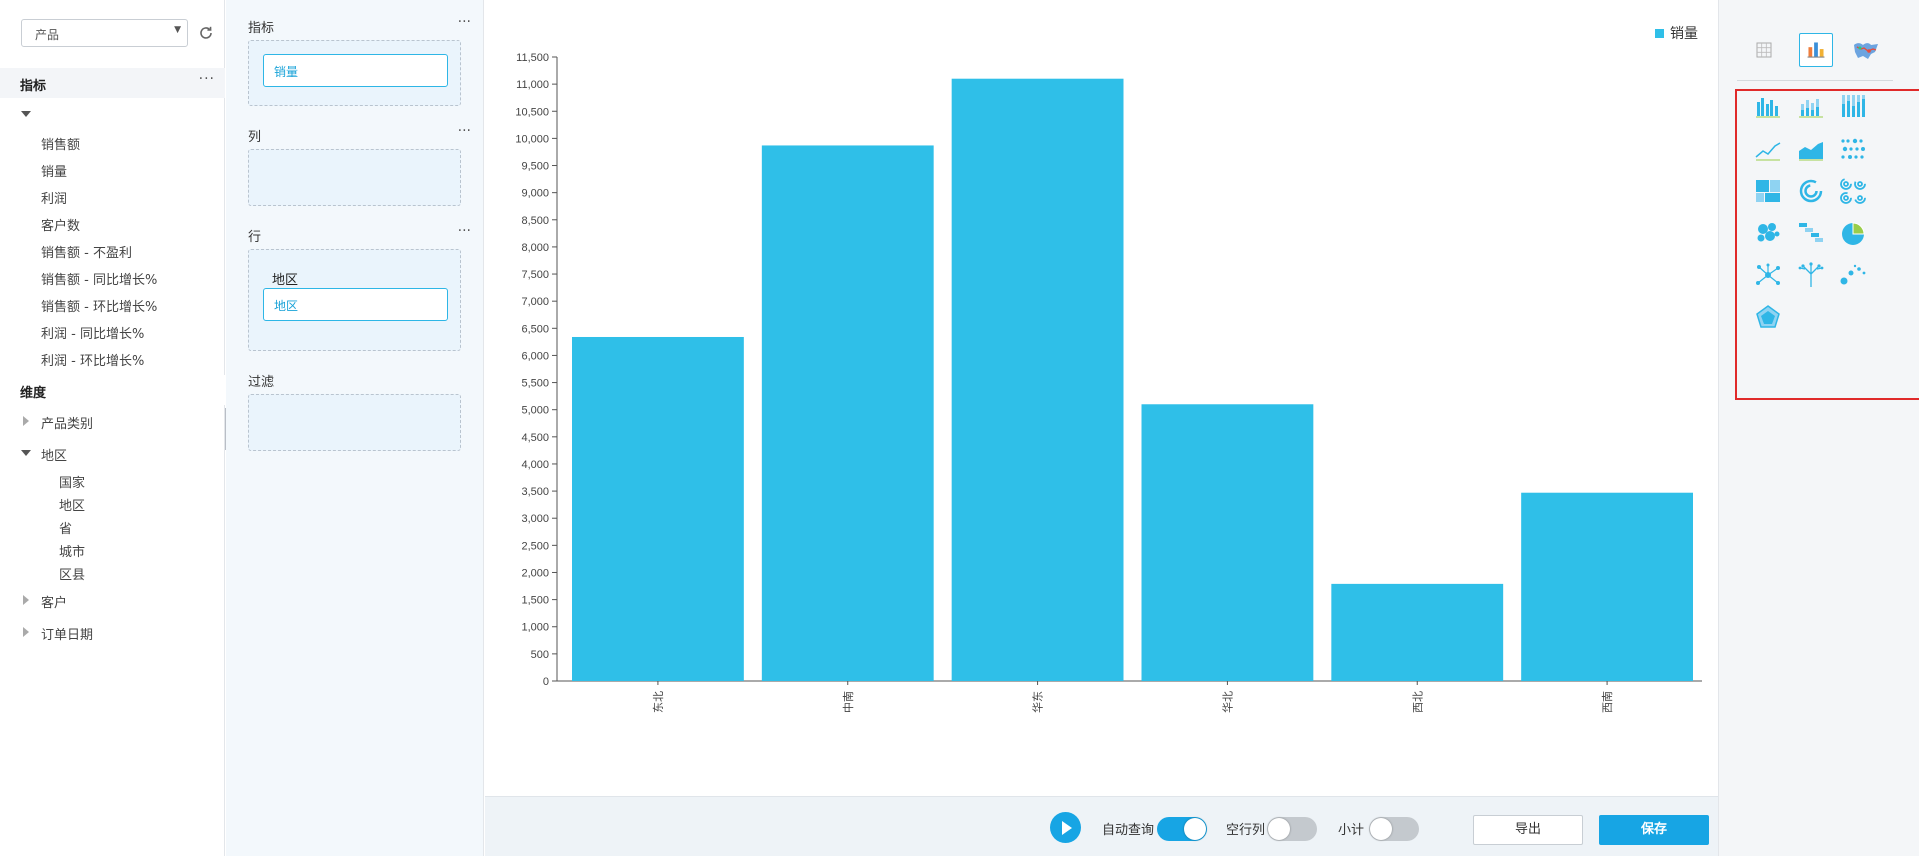 The height and width of the screenshot is (856, 1919). What do you see at coordinates (54, 603) in the screenshot?
I see `dimension-item: 客户` at bounding box center [54, 603].